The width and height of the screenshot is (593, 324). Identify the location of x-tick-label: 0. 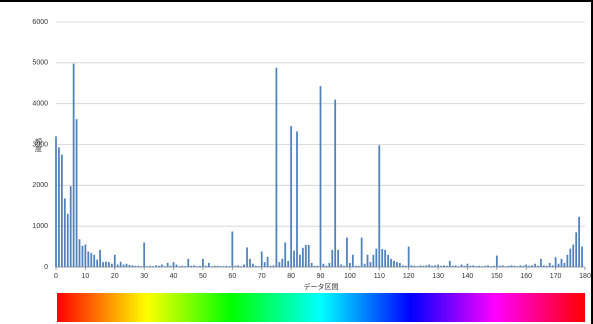
(56, 276).